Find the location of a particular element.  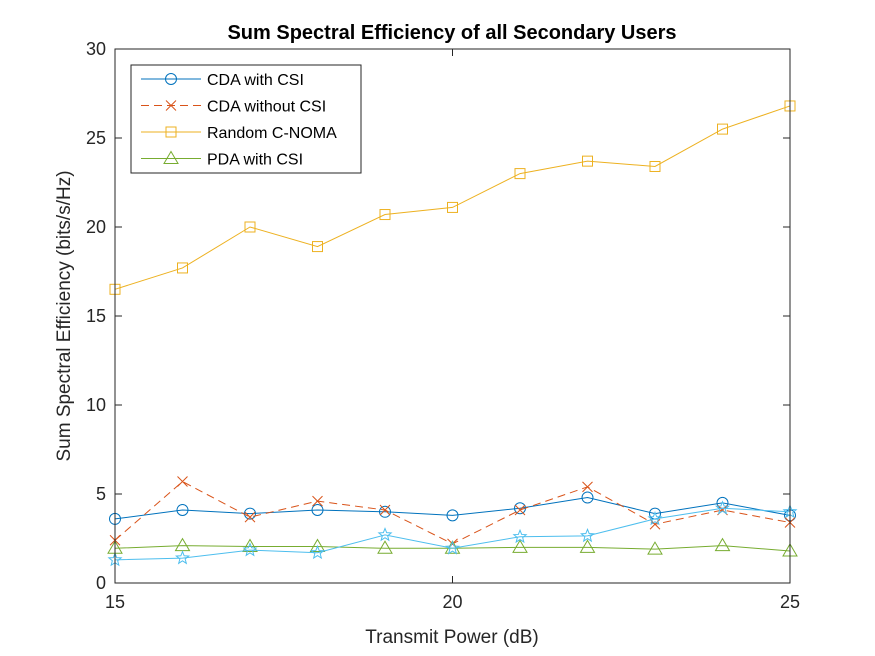

legend-label: PDA with CSI is located at coordinates (255, 160).